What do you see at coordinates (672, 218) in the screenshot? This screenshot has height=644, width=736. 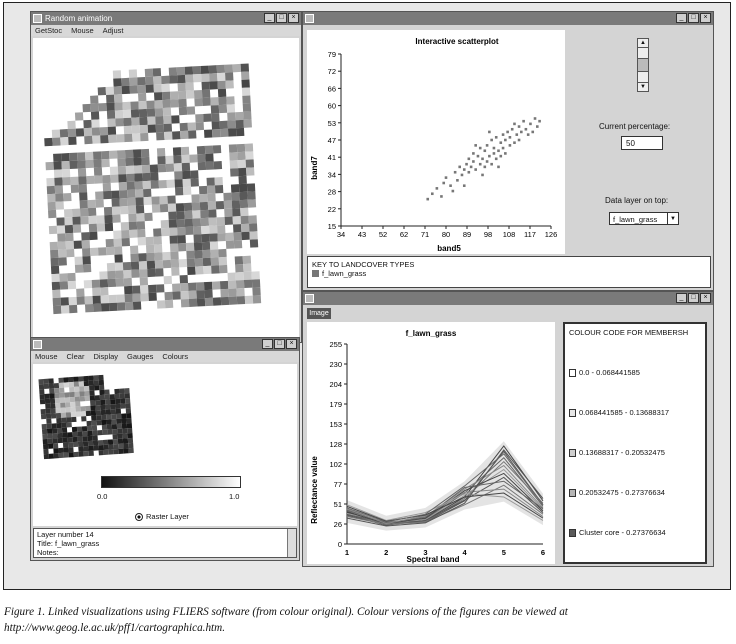 I see `chevron-down-icon: ▼` at bounding box center [672, 218].